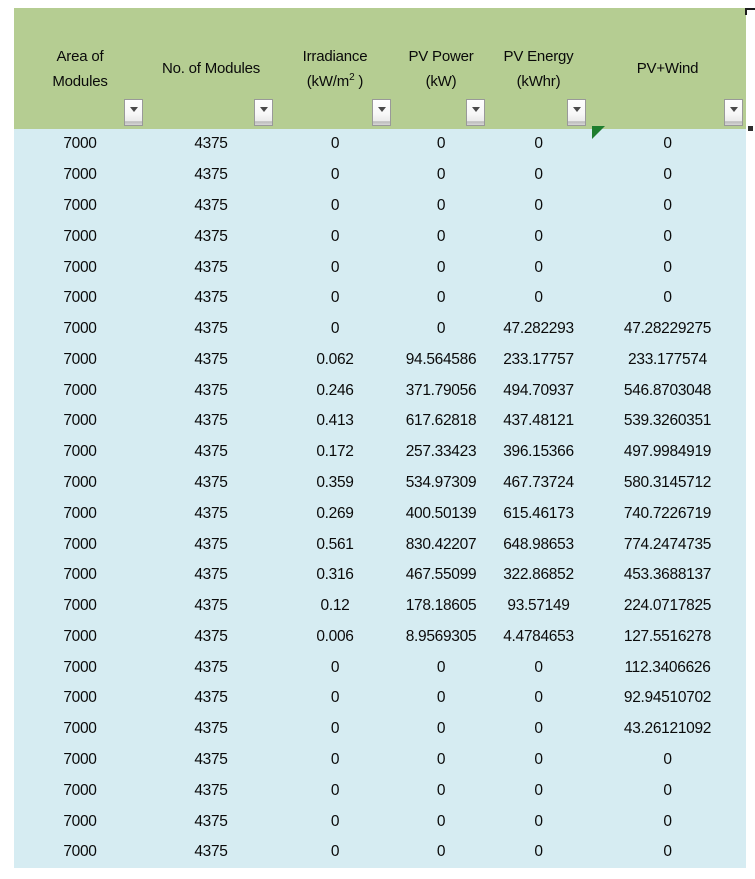  What do you see at coordinates (538, 636) in the screenshot?
I see `cell-pv-energy: 4.4784653` at bounding box center [538, 636].